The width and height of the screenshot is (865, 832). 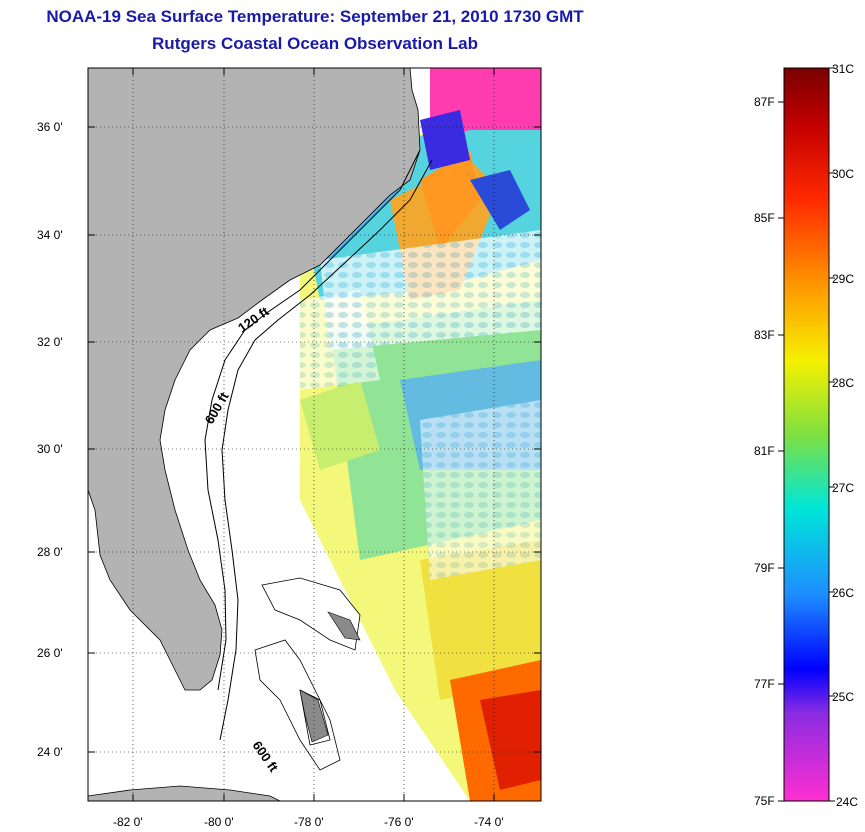 What do you see at coordinates (843, 69) in the screenshot?
I see `cb-c-31: 31C` at bounding box center [843, 69].